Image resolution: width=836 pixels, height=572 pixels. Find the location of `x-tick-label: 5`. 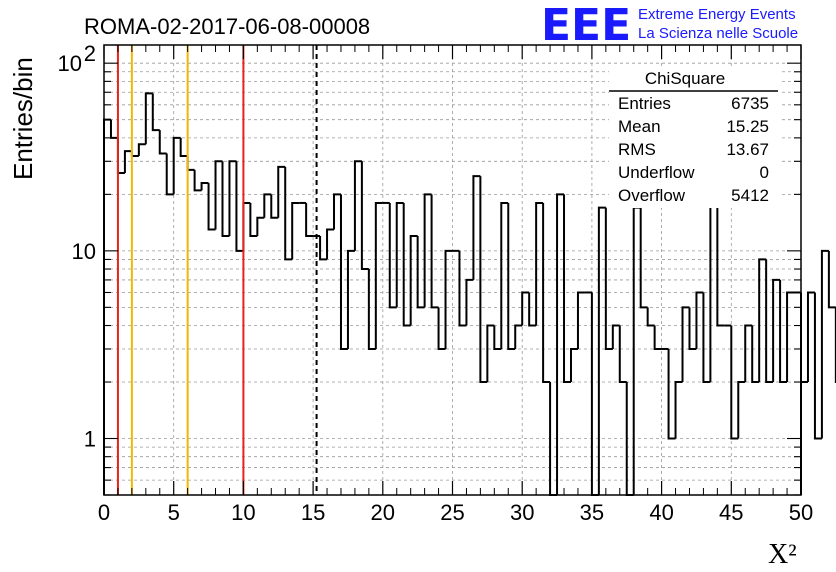

x-tick-label: 5 is located at coordinates (174, 512).